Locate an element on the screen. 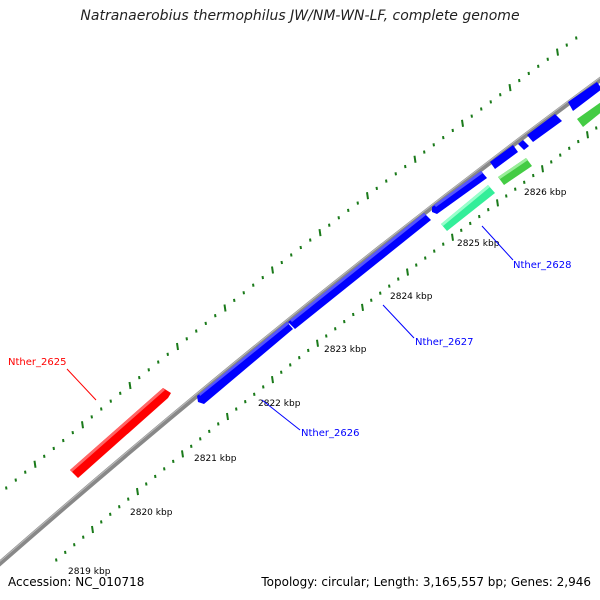  tick-label: 2826 kbp is located at coordinates (545, 193).